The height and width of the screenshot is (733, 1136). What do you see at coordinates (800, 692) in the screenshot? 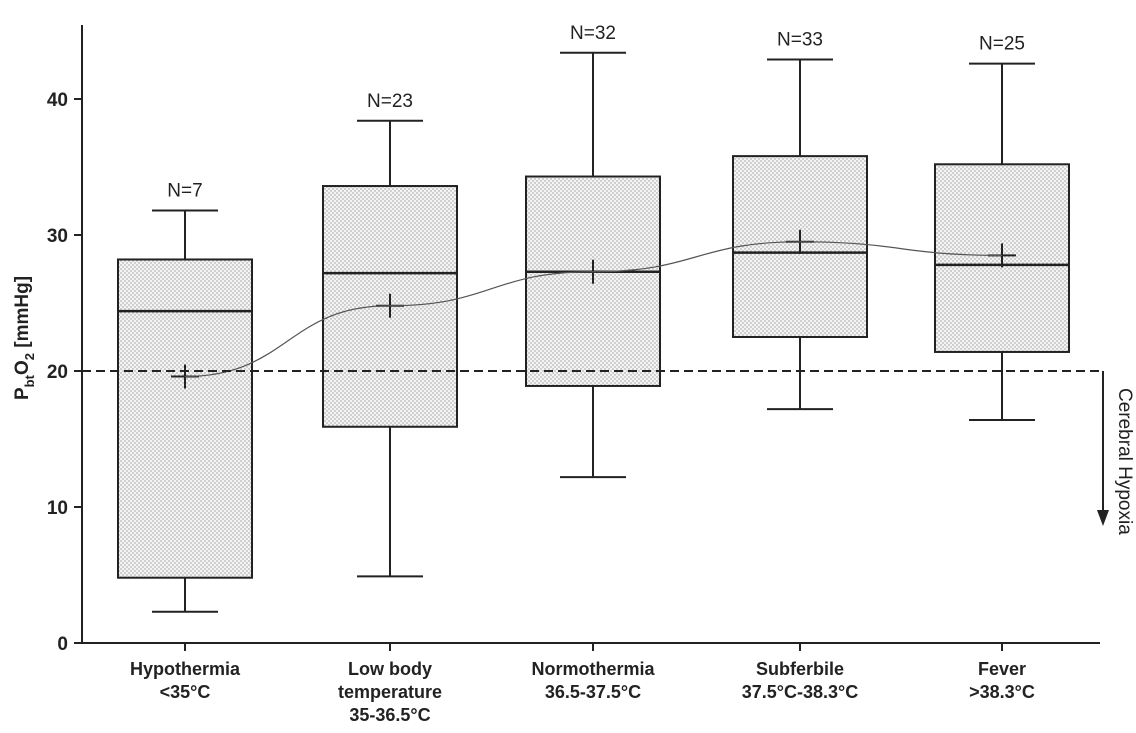
I see `category-label: 37.5°C-38.3°C` at bounding box center [800, 692].